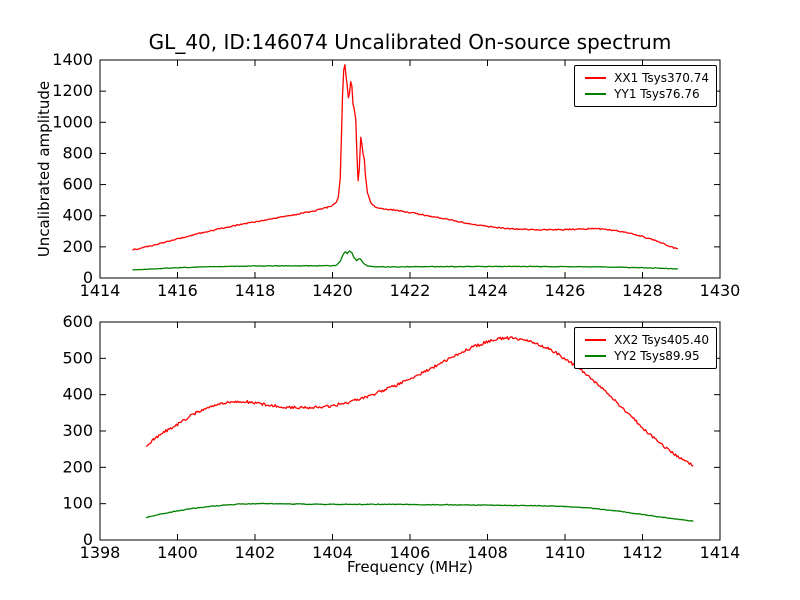 The width and height of the screenshot is (800, 600). Describe the element at coordinates (100, 552) in the screenshot. I see `x-tick-label: 1398` at that location.